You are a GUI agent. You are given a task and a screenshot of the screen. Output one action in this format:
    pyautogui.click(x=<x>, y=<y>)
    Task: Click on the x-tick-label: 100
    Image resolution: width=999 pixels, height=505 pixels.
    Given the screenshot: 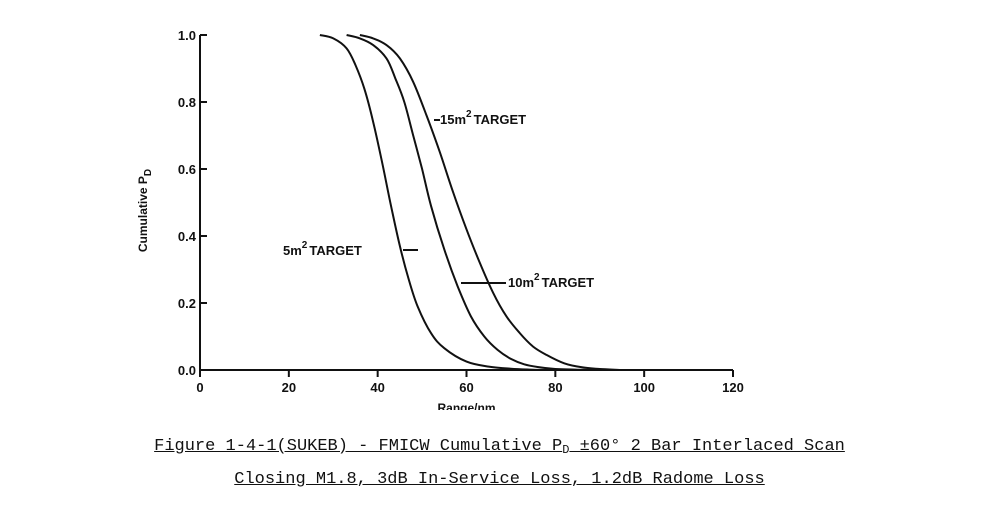 What is the action you would take?
    pyautogui.click(x=644, y=387)
    